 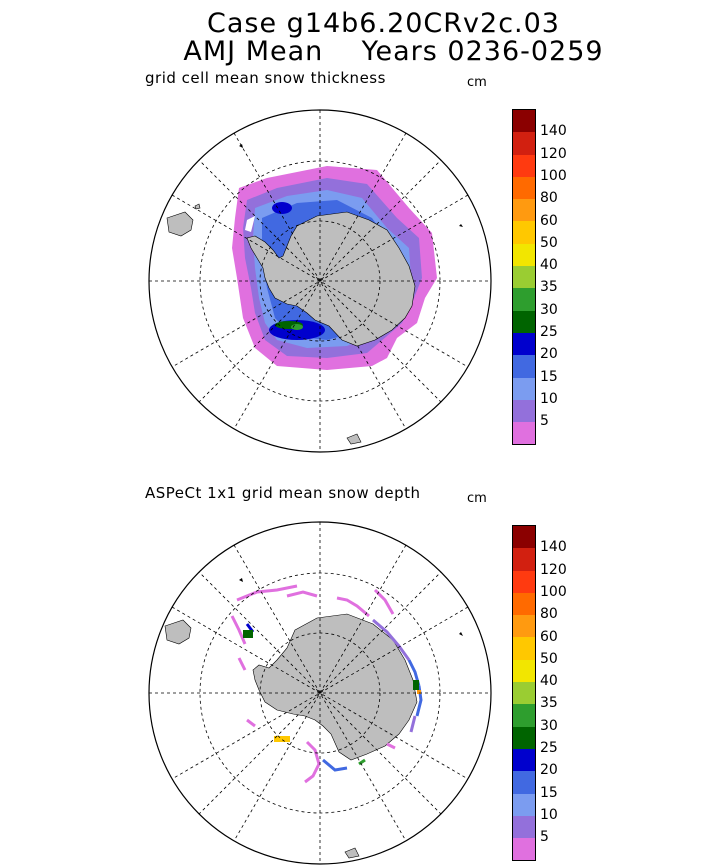 What do you see at coordinates (283, 493) in the screenshot?
I see `panel2-title: ASPeCt 1x1 grid mean snow depth` at bounding box center [283, 493].